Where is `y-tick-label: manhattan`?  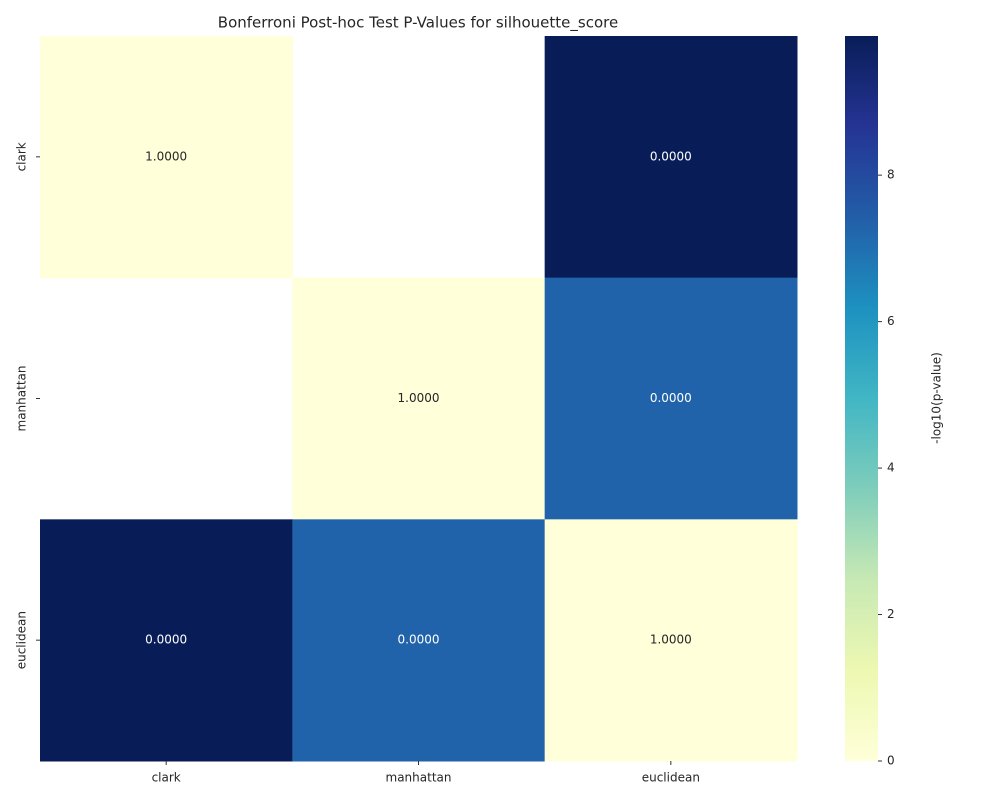 y-tick-label: manhattan is located at coordinates (22, 399).